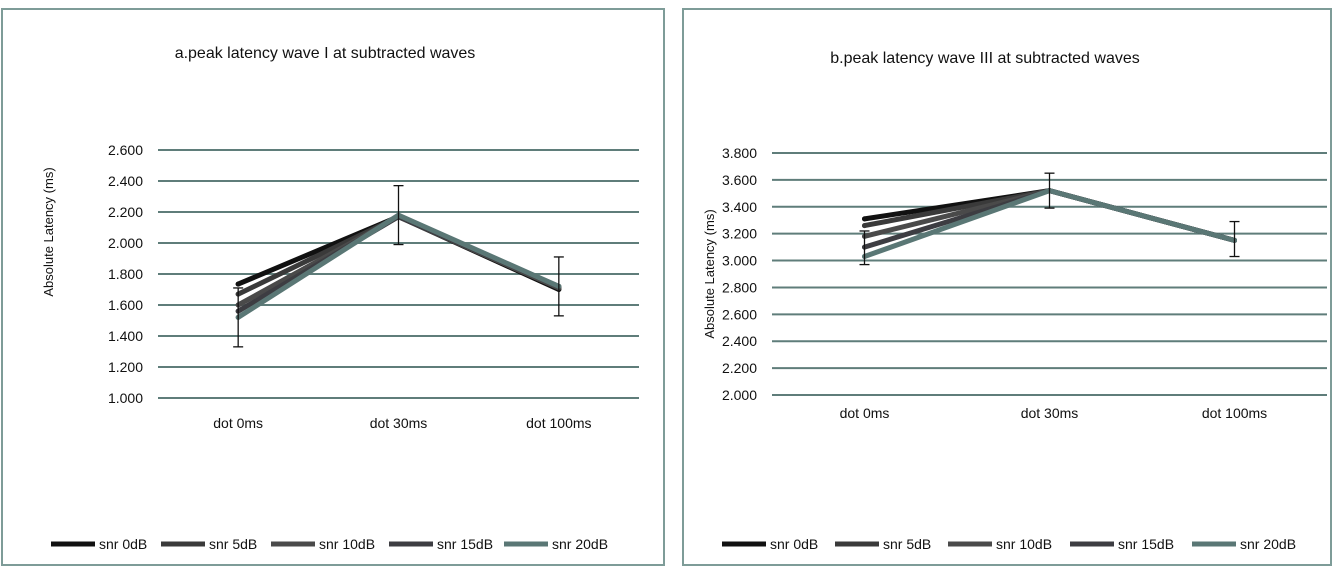 The height and width of the screenshot is (570, 1333). I want to click on y-tick-label: 1.600, so click(125, 305).